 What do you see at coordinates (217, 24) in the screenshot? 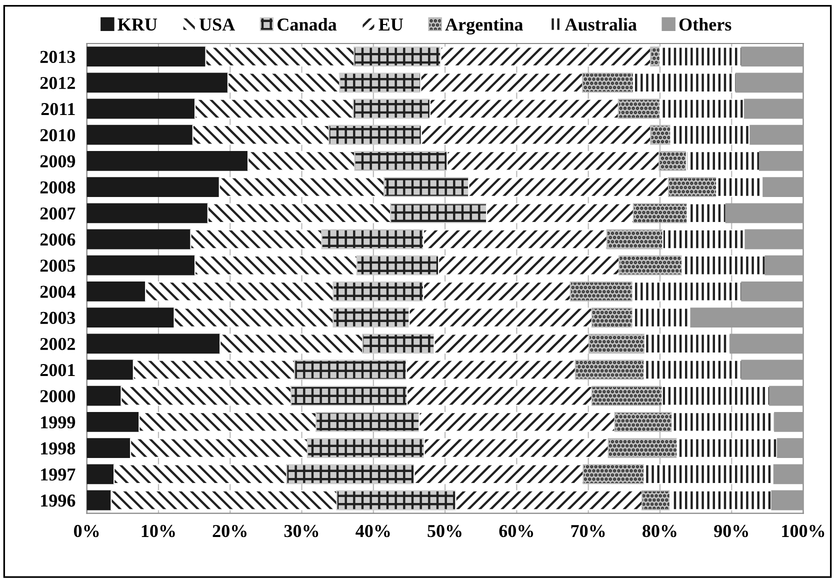
I see `legend-label: USA` at bounding box center [217, 24].